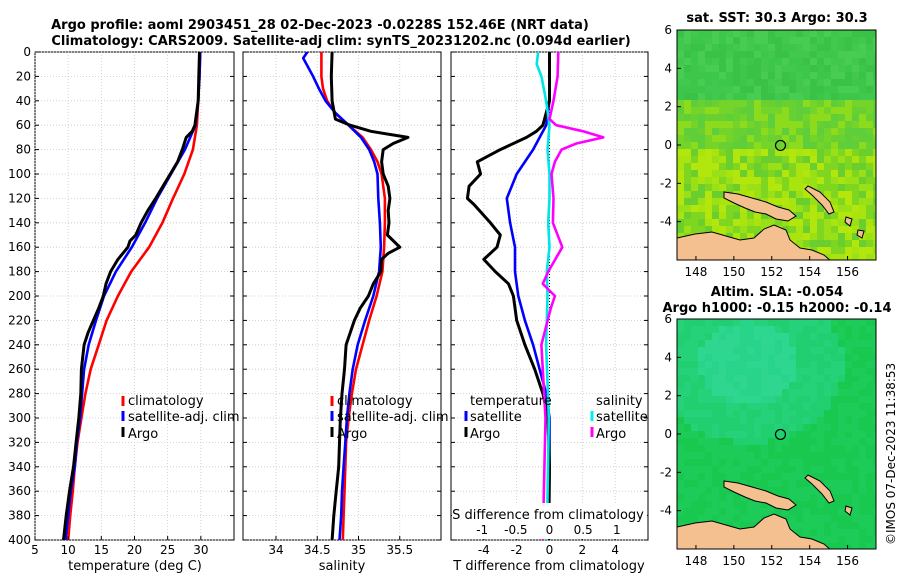  Describe the element at coordinates (19, 418) in the screenshot. I see `depth-tick-label: 300` at that location.